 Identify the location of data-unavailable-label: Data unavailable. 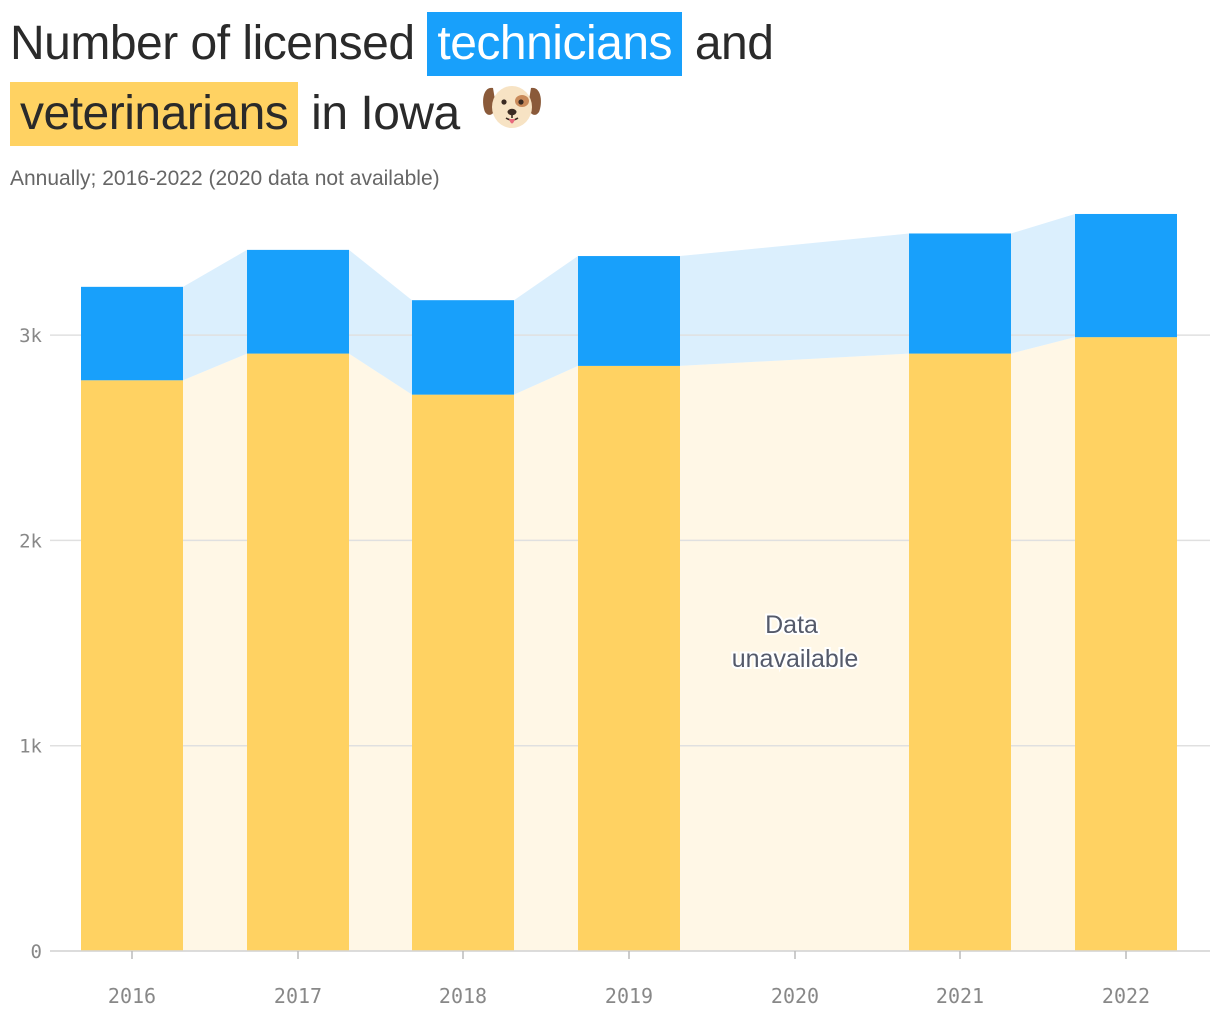
(795, 642).